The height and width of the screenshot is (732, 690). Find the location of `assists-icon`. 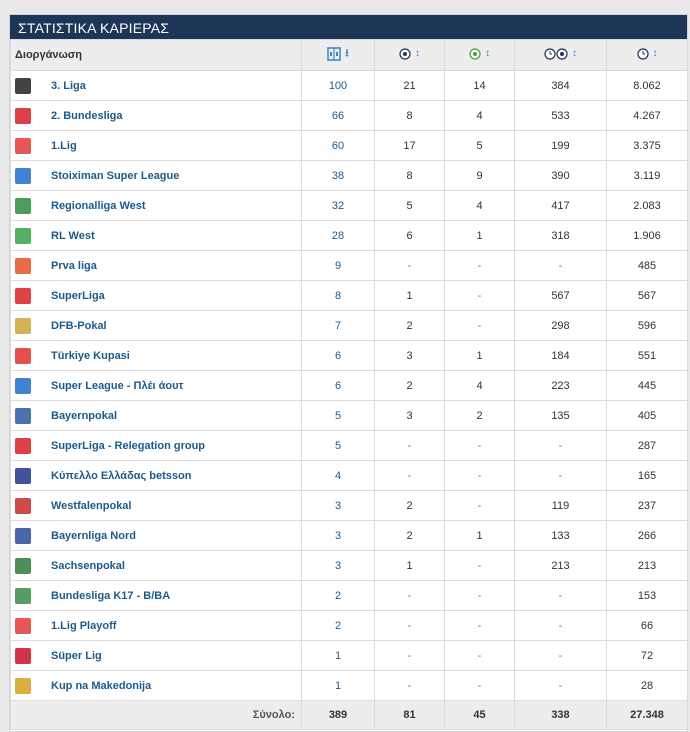

assists-icon is located at coordinates (475, 53).